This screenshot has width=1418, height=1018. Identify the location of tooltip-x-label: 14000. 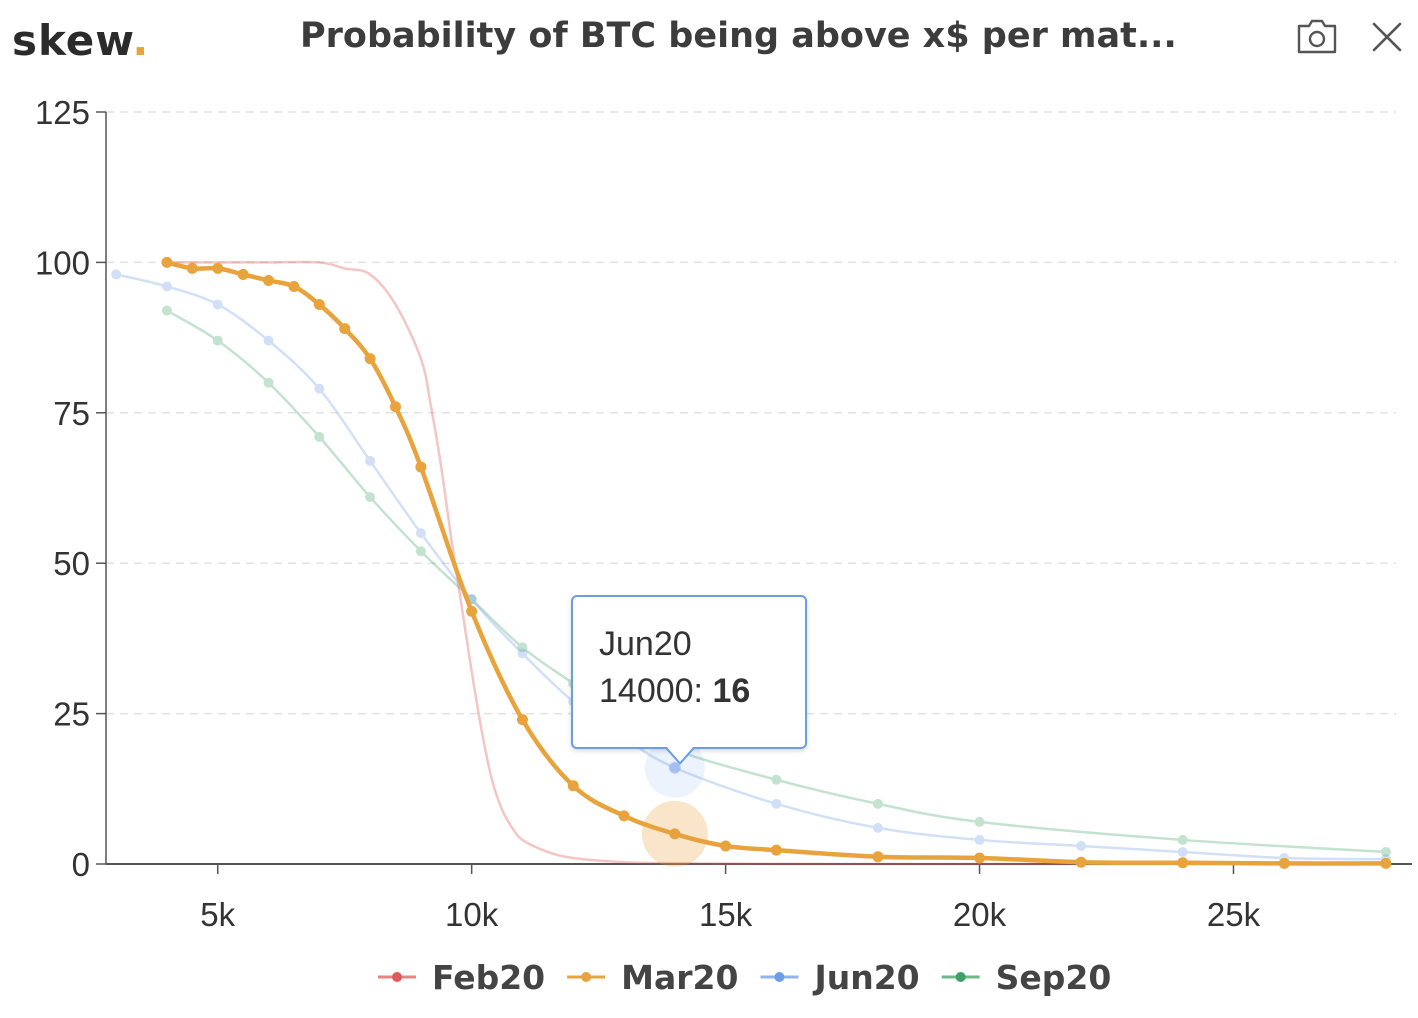
(646, 691).